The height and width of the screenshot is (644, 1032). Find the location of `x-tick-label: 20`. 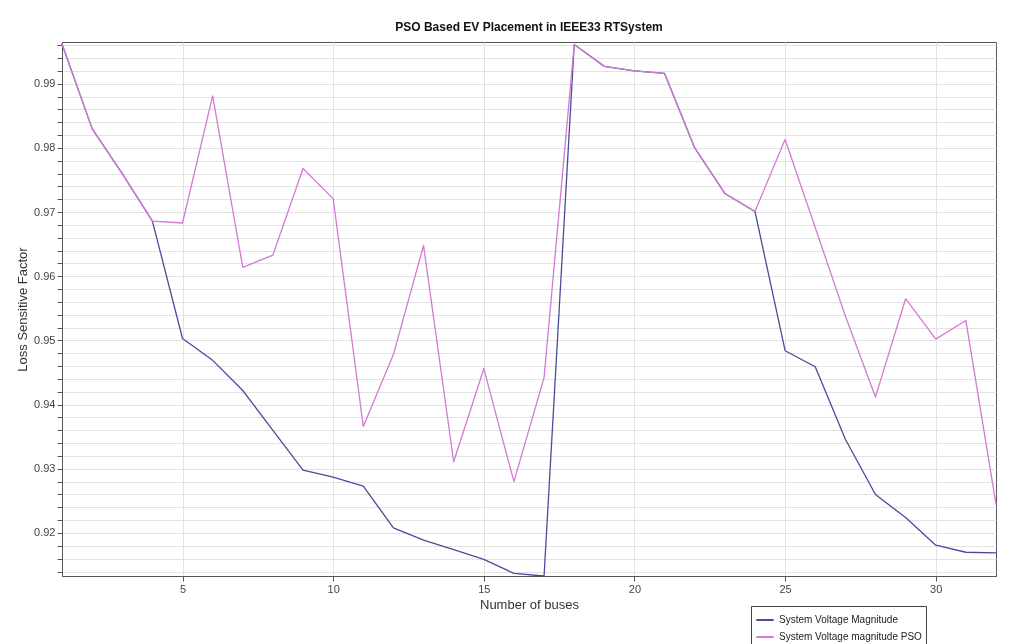

x-tick-label: 20 is located at coordinates (635, 588).